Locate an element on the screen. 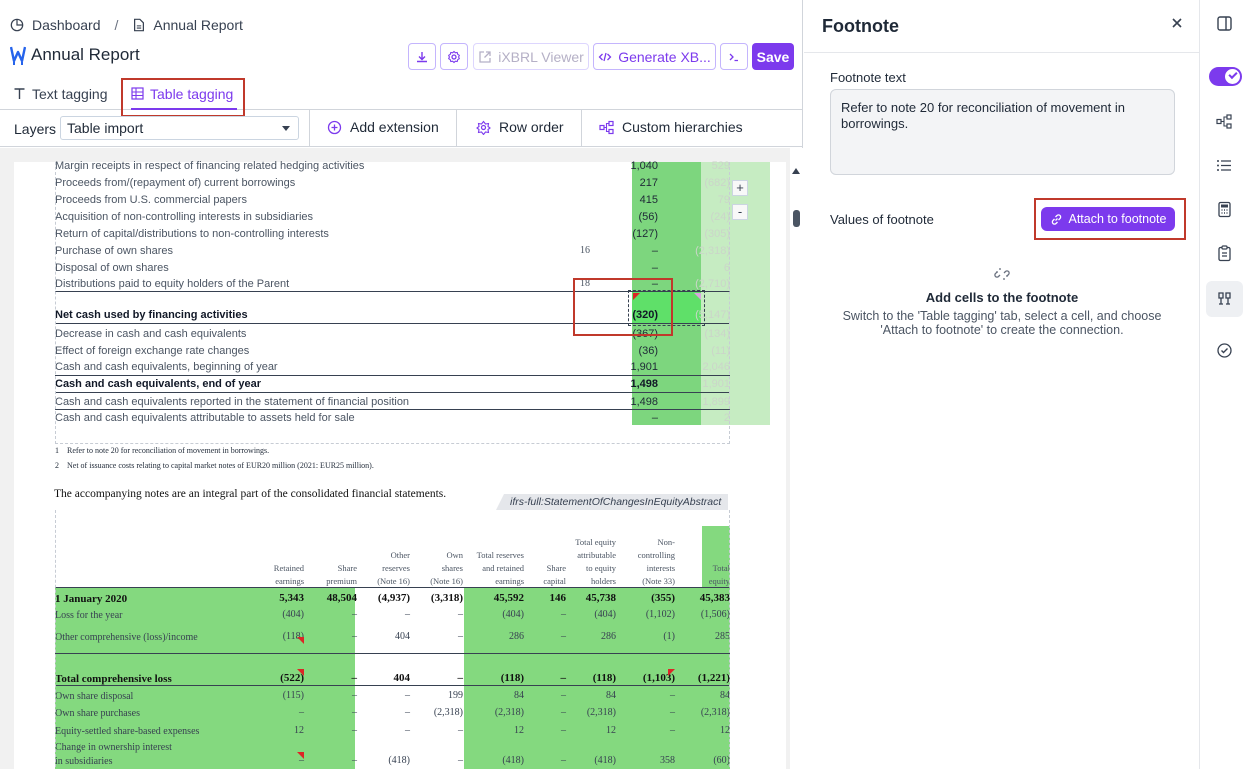 The height and width of the screenshot is (769, 1248). cell-value: (5,147) is located at coordinates (712, 315).